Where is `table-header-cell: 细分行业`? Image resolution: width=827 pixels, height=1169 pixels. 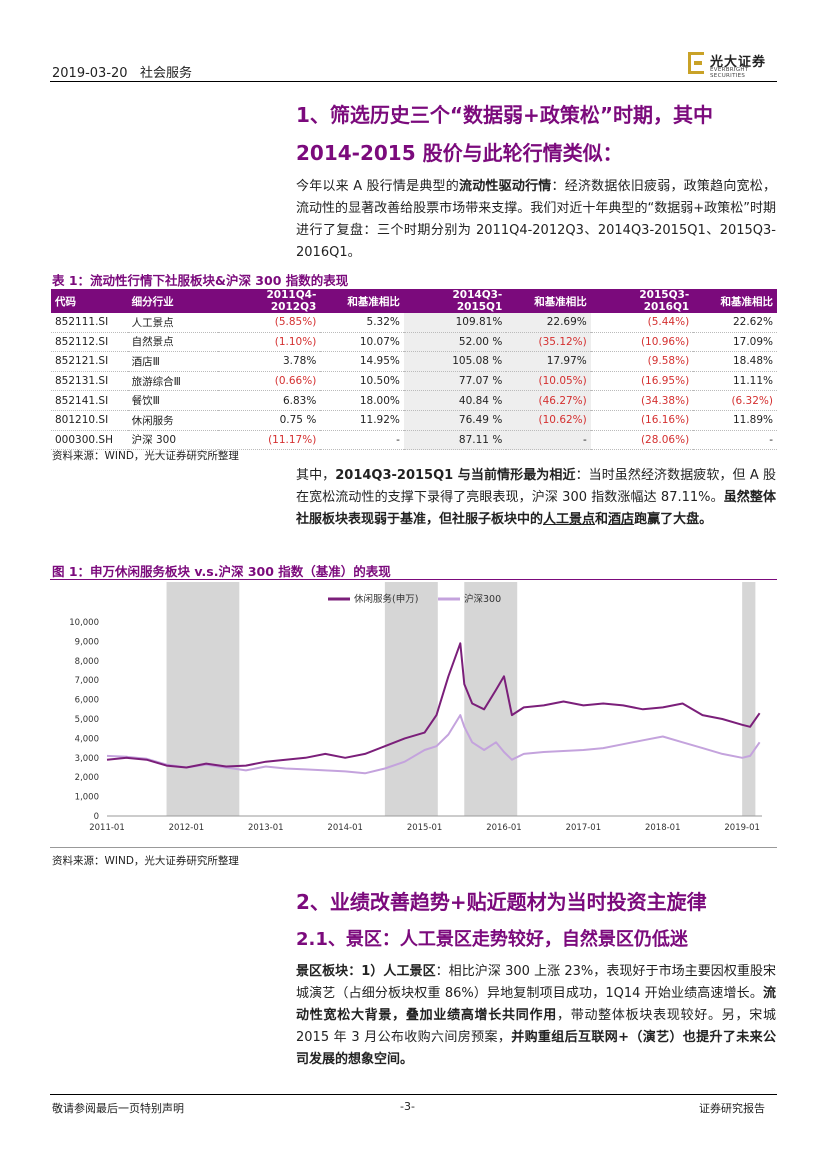 table-header-cell: 细分行业 is located at coordinates (172, 301).